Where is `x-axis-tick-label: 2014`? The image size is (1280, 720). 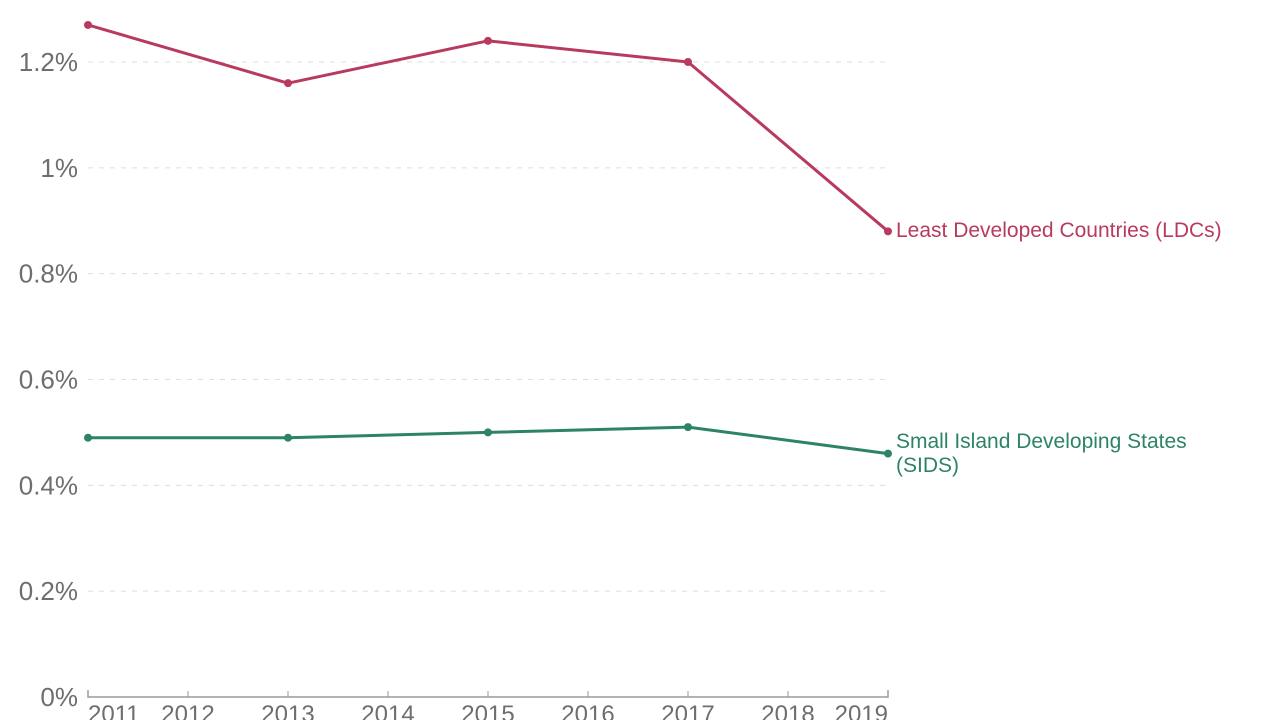 x-axis-tick-label: 2014 is located at coordinates (387, 710).